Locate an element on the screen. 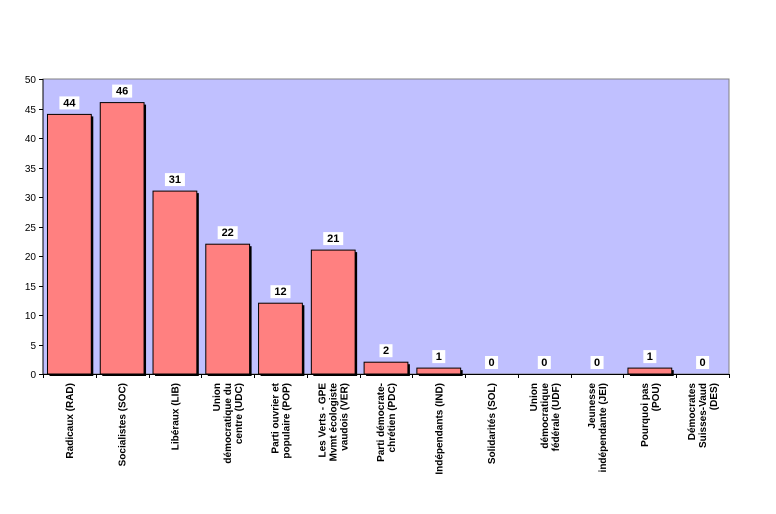 This screenshot has width=776, height=514. category-label-line: vaudois (VER) is located at coordinates (345, 417).